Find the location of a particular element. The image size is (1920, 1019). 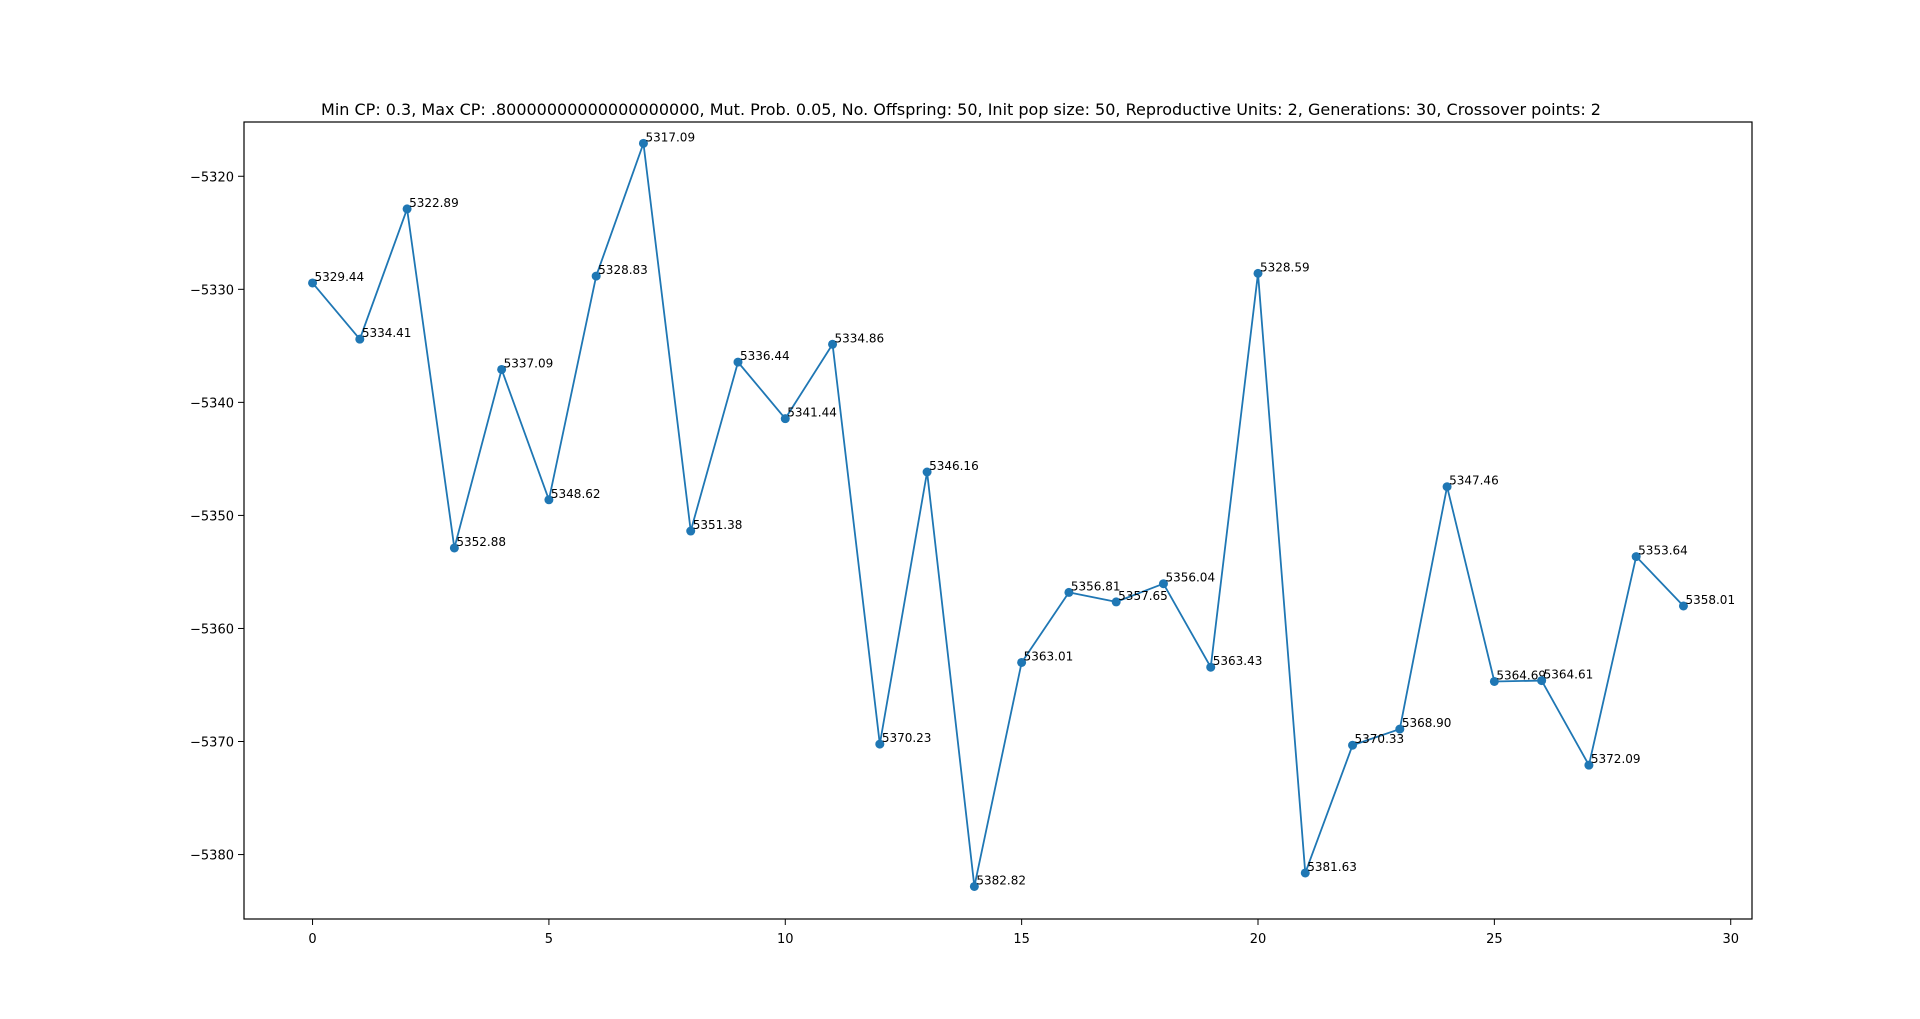

data-label: 5346.16 is located at coordinates (954, 466).